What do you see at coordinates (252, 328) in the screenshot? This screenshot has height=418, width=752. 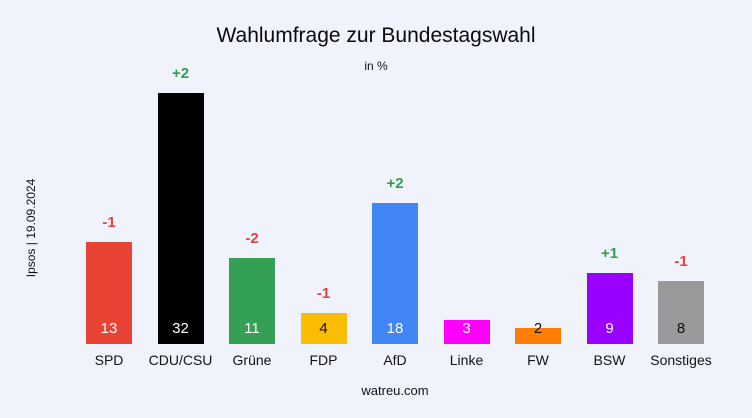 I see `value-label-gr-ne: 11` at bounding box center [252, 328].